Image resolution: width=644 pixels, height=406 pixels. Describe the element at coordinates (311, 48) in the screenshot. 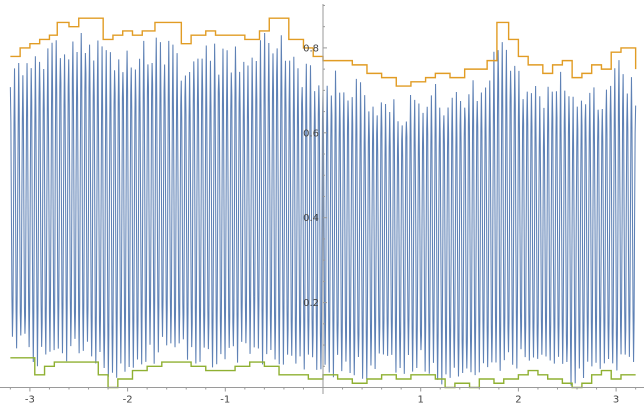

I see `y-tick-label: 0.8` at that location.